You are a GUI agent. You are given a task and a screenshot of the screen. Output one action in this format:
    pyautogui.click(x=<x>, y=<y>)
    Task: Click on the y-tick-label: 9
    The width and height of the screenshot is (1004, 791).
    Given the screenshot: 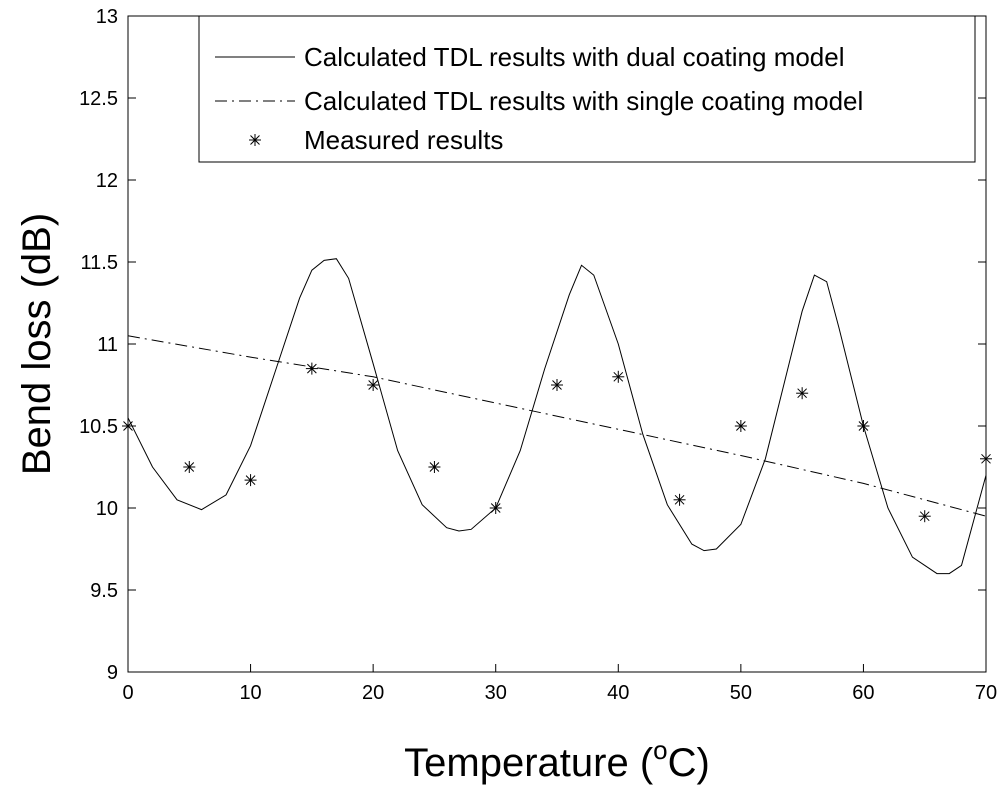 What is the action you would take?
    pyautogui.click(x=112, y=673)
    